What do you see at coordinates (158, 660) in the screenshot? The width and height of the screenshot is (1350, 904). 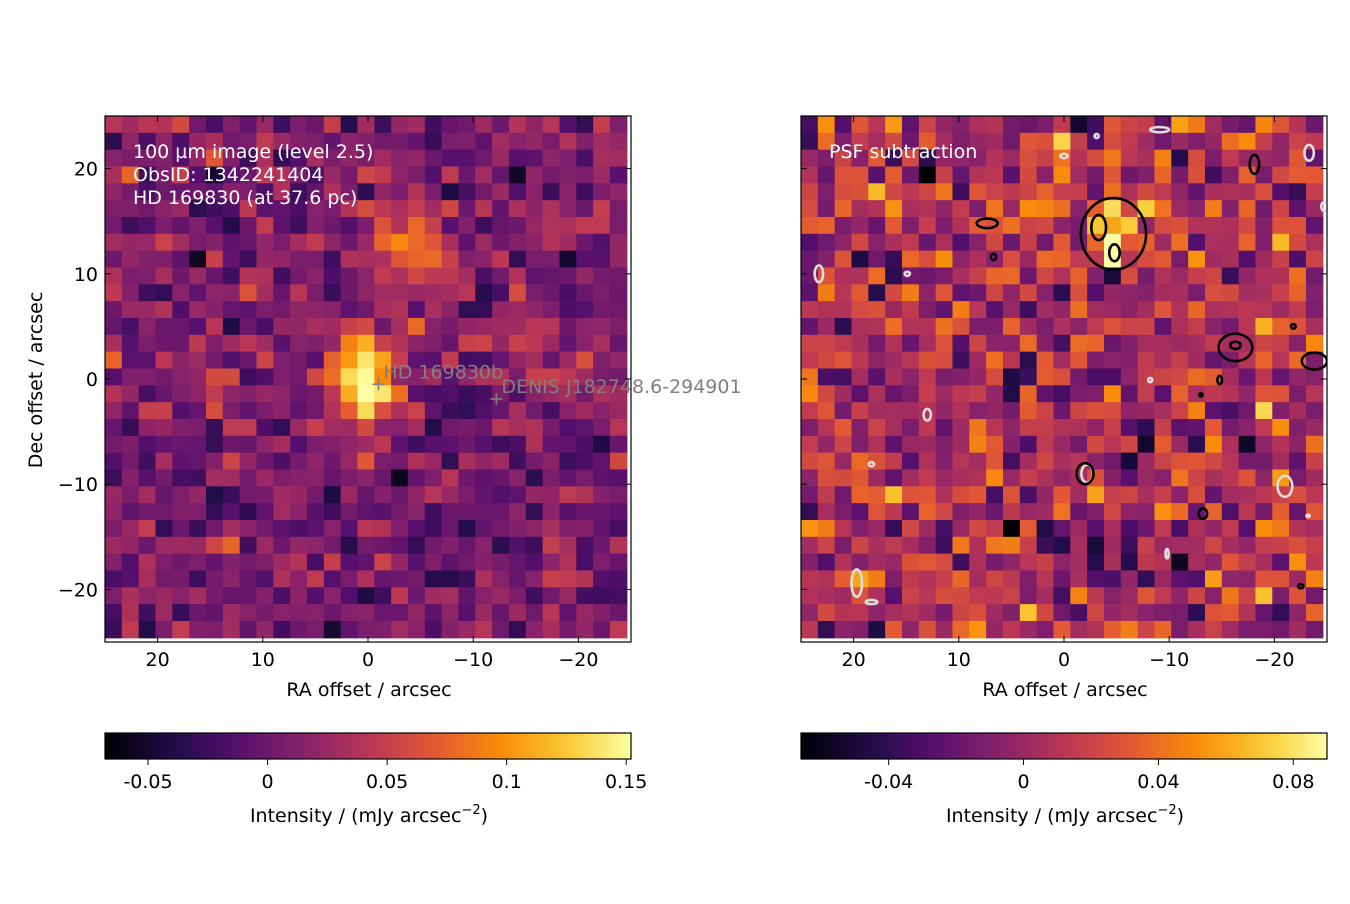 I see `x-tick-label: 20` at bounding box center [158, 660].